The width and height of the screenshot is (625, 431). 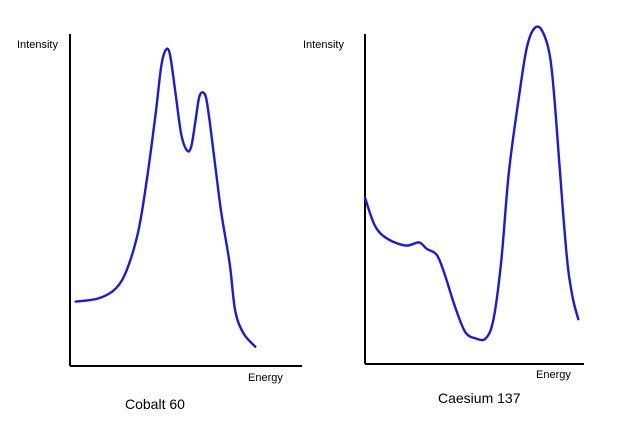 What do you see at coordinates (155, 404) in the screenshot?
I see `chart-title: Cobalt 60` at bounding box center [155, 404].